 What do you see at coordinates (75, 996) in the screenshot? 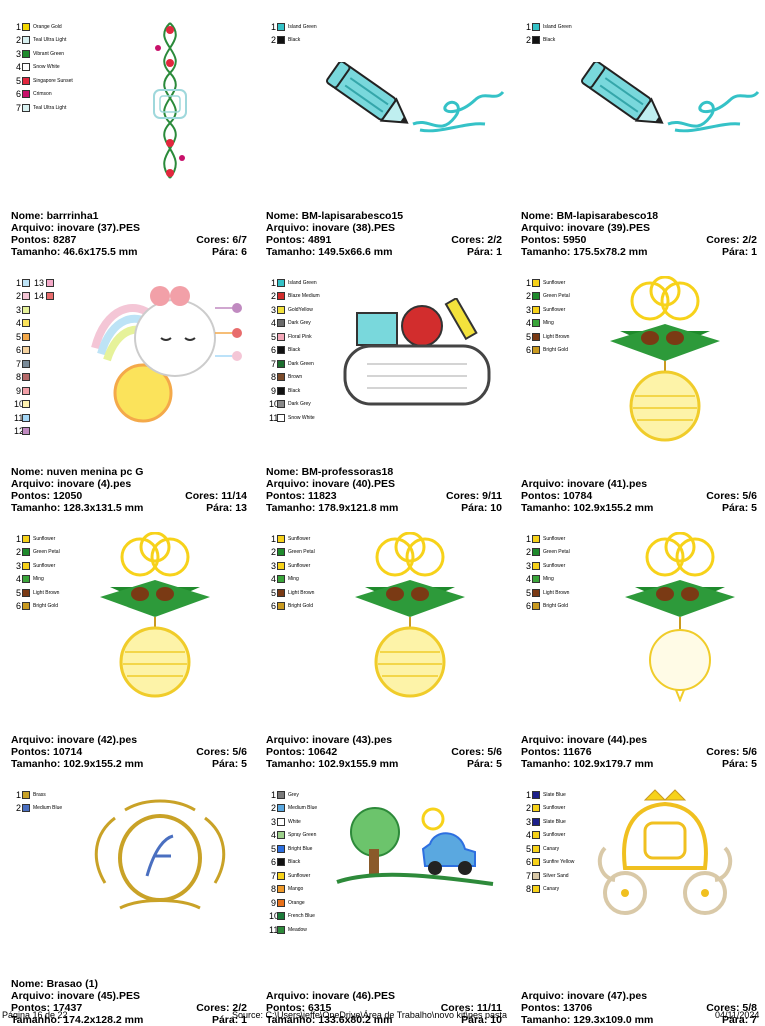
I see `file-name: Arquivo: inovare (45).PES` at bounding box center [75, 996].